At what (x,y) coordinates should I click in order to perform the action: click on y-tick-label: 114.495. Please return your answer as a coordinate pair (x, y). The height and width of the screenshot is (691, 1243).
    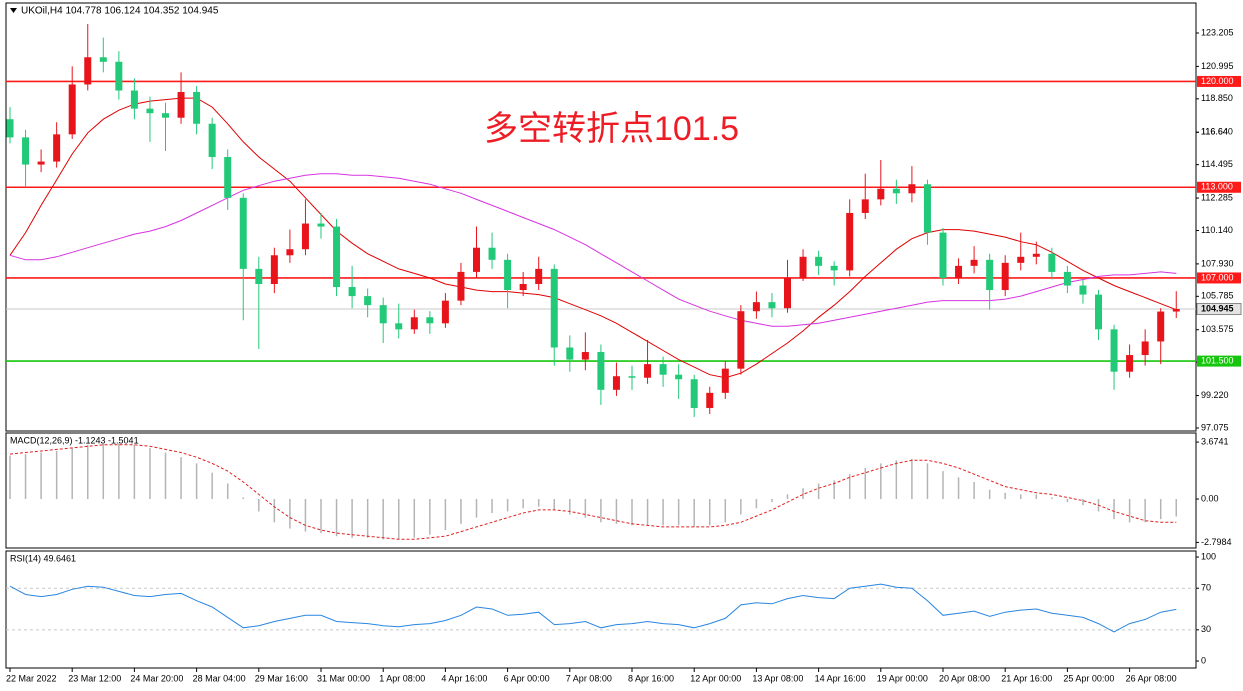
    Looking at the image, I should click on (1217, 164).